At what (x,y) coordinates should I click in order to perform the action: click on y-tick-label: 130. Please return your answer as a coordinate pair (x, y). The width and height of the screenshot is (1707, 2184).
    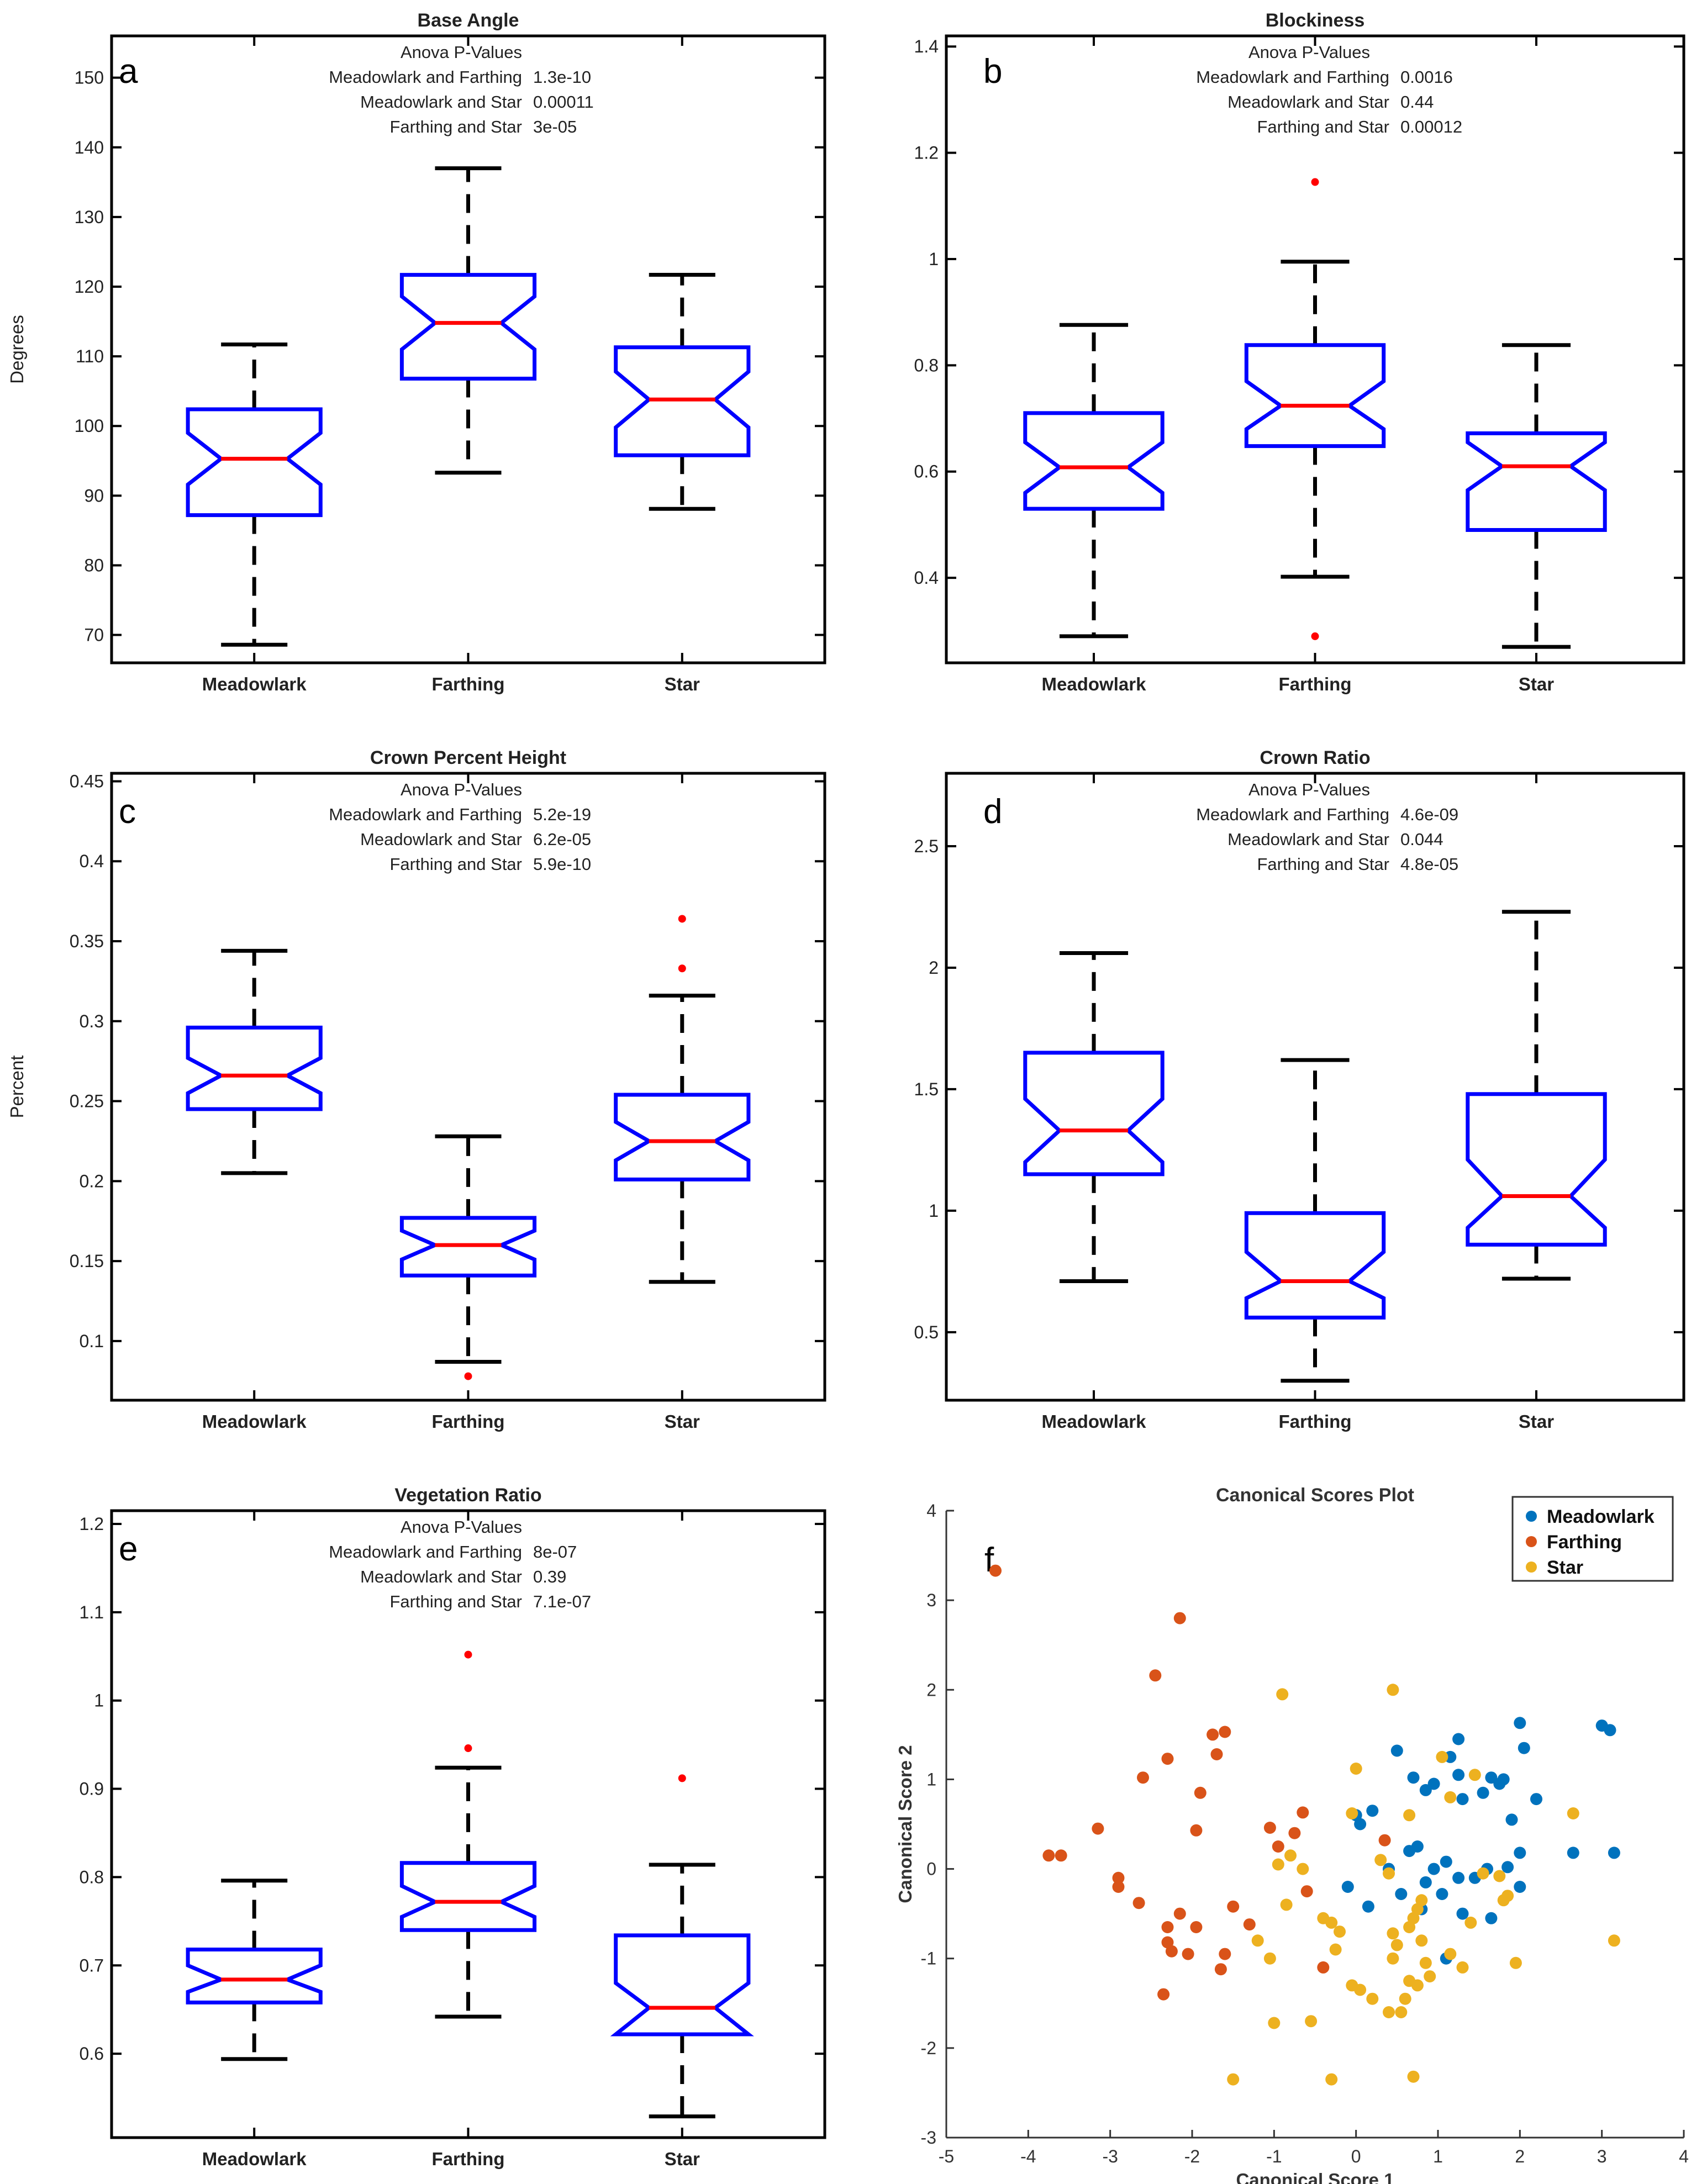
    Looking at the image, I should click on (89, 217).